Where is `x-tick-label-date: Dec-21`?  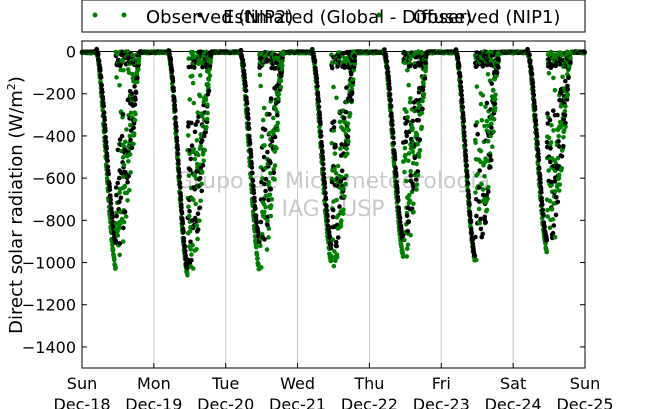 x-tick-label-date: Dec-21 is located at coordinates (297, 402).